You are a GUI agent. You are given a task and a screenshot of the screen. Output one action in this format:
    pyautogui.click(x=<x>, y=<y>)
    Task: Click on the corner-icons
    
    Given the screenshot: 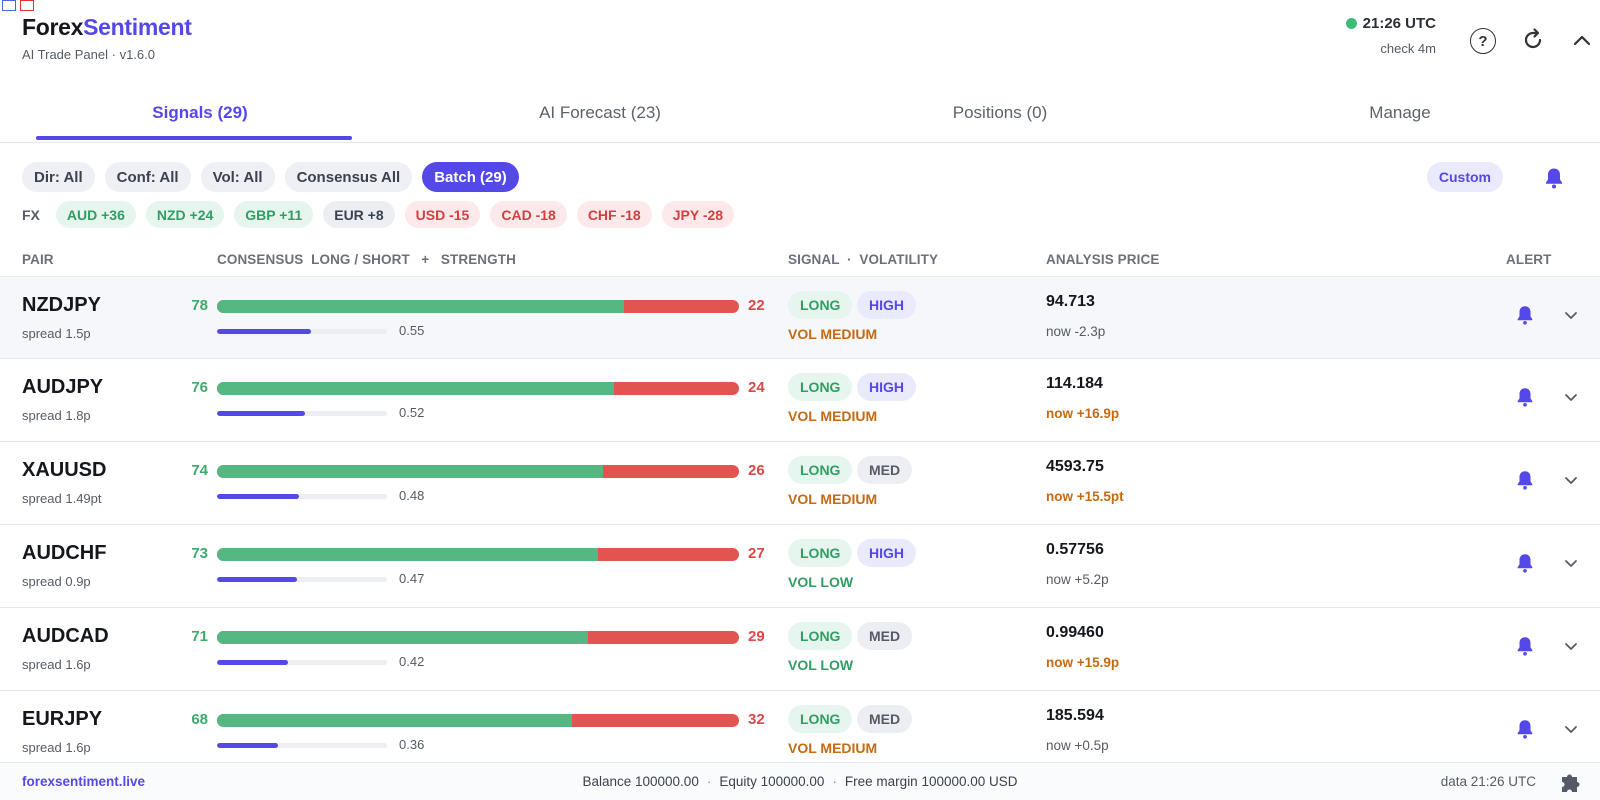 What is the action you would take?
    pyautogui.click(x=18, y=5)
    